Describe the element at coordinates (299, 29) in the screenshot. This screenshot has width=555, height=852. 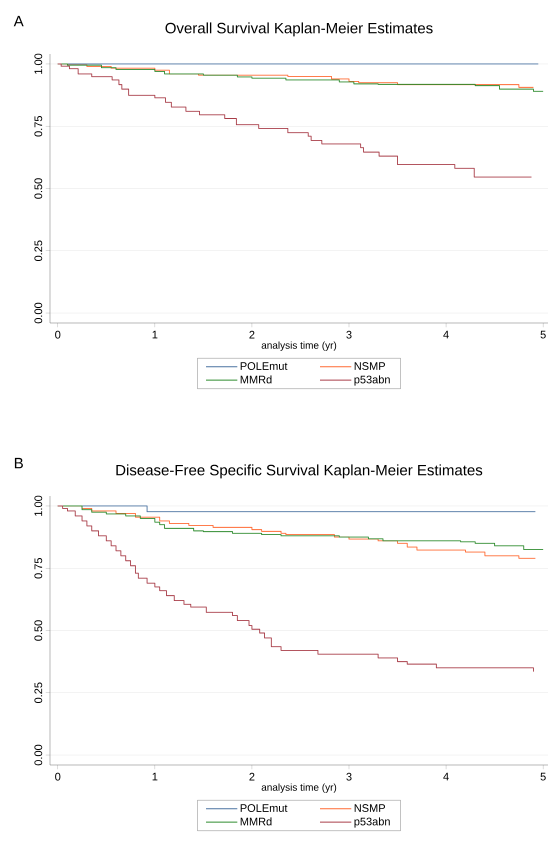
I see `chart-title: Overall Survival Kaplan-Meier Estimates` at that location.